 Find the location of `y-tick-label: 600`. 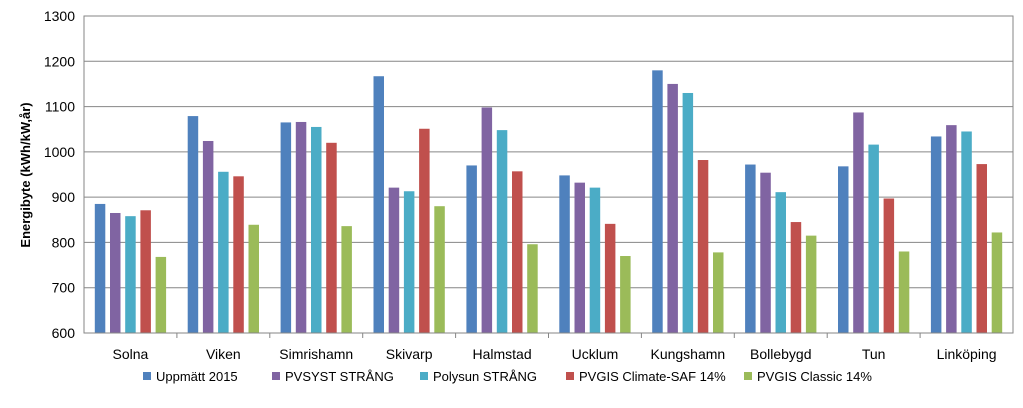

y-tick-label: 600 is located at coordinates (64, 333).